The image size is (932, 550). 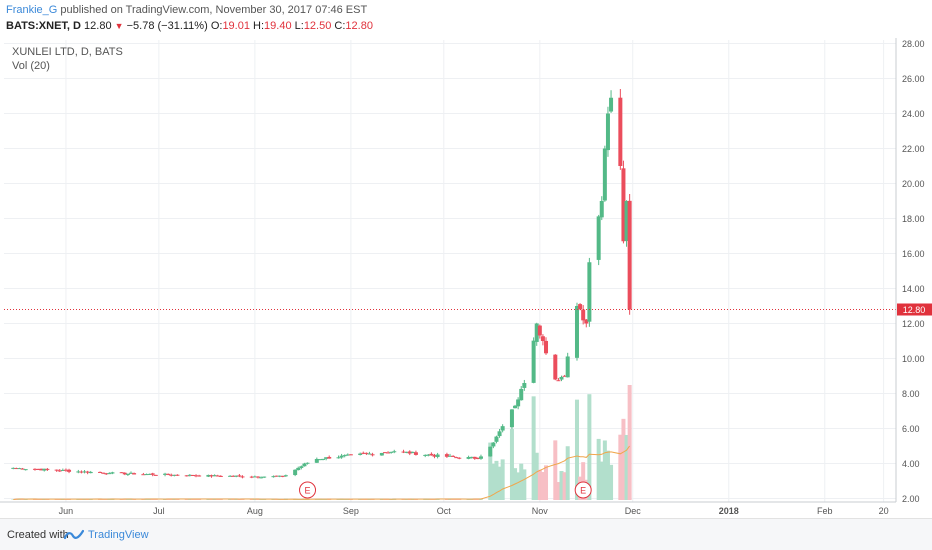 What do you see at coordinates (583, 491) in the screenshot?
I see `earnings-marker-label: E` at bounding box center [583, 491].